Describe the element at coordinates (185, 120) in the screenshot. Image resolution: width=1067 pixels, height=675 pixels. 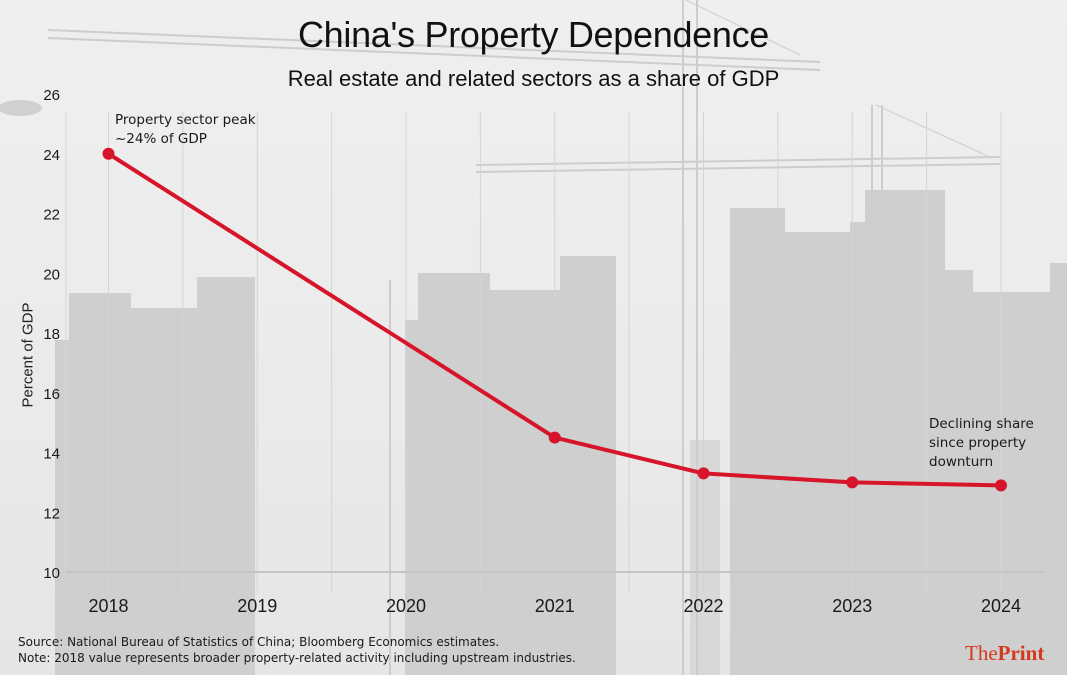
I see `annotation-peak-line1: Property sector peak` at that location.